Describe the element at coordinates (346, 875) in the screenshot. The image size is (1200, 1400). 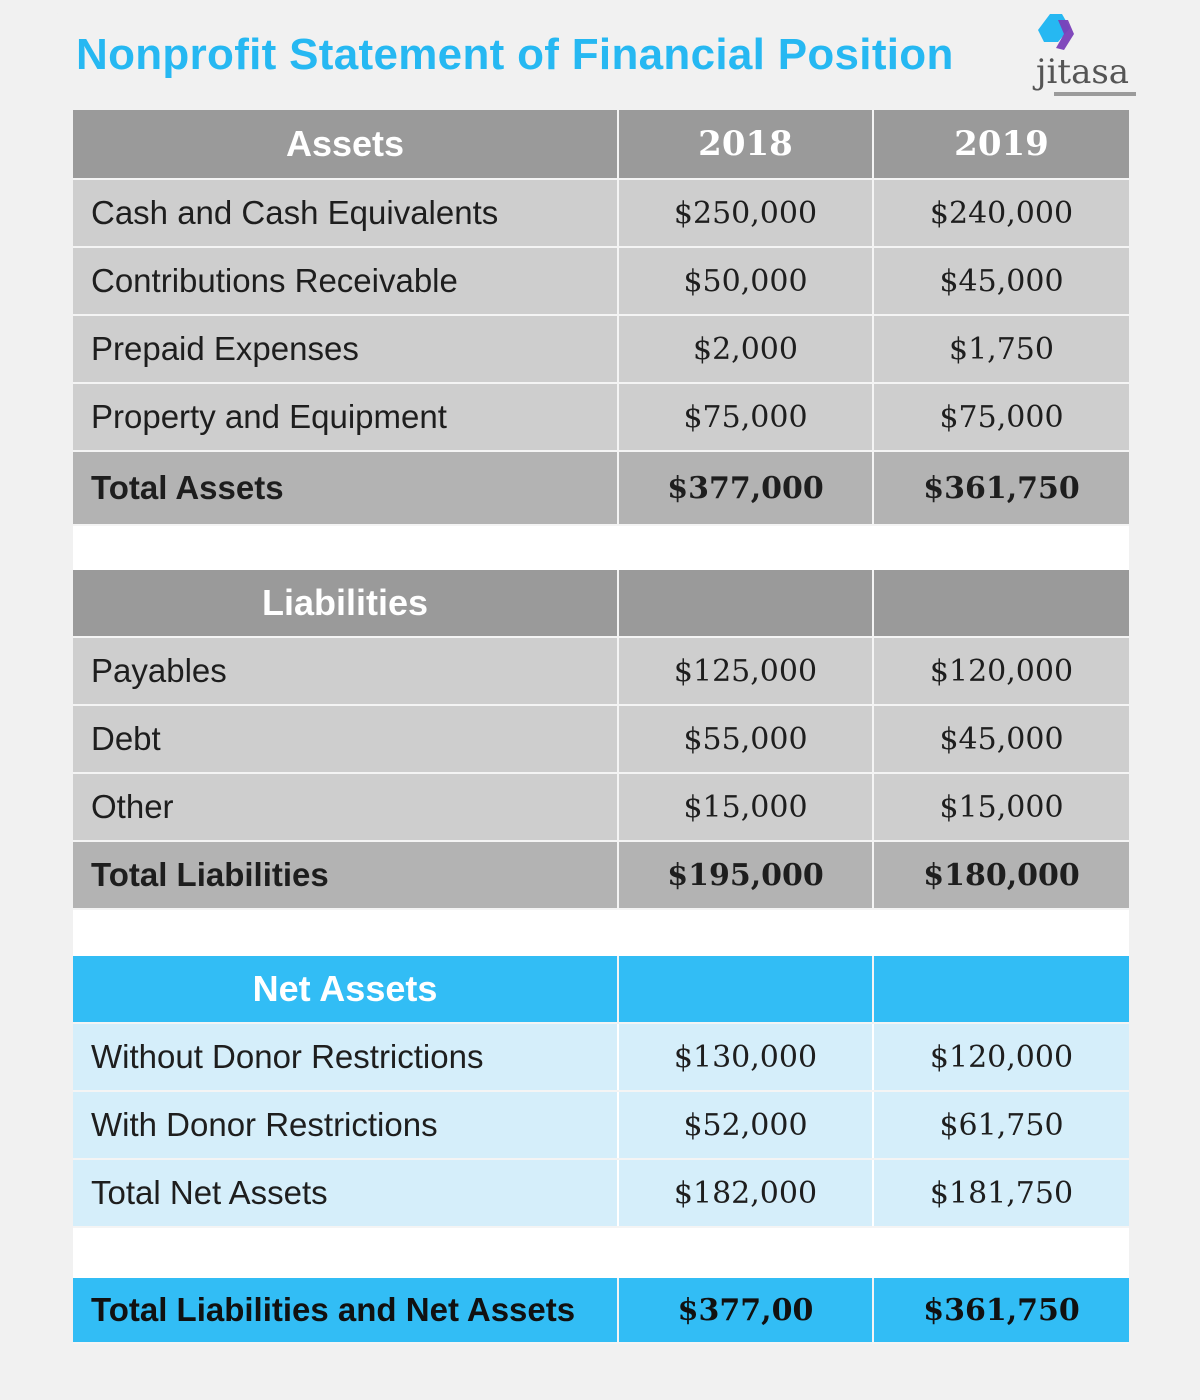
I see `total-liabilities-label: Total Liabilities` at that location.